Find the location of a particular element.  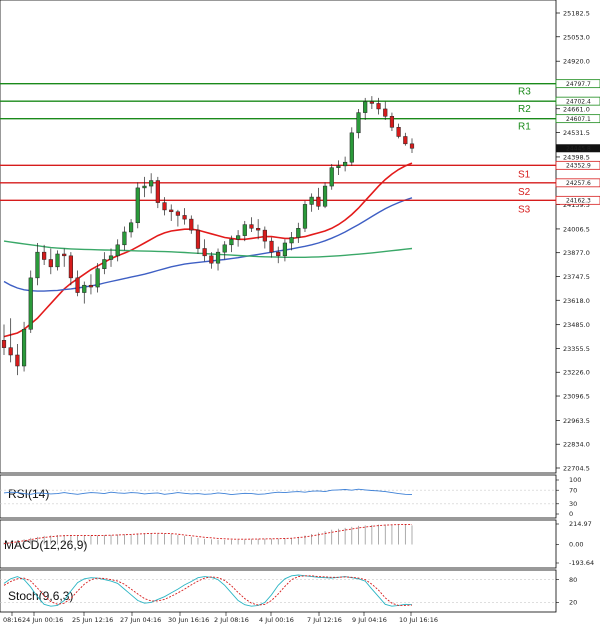

price-tick-label: 24139.5 is located at coordinates (576, 205).